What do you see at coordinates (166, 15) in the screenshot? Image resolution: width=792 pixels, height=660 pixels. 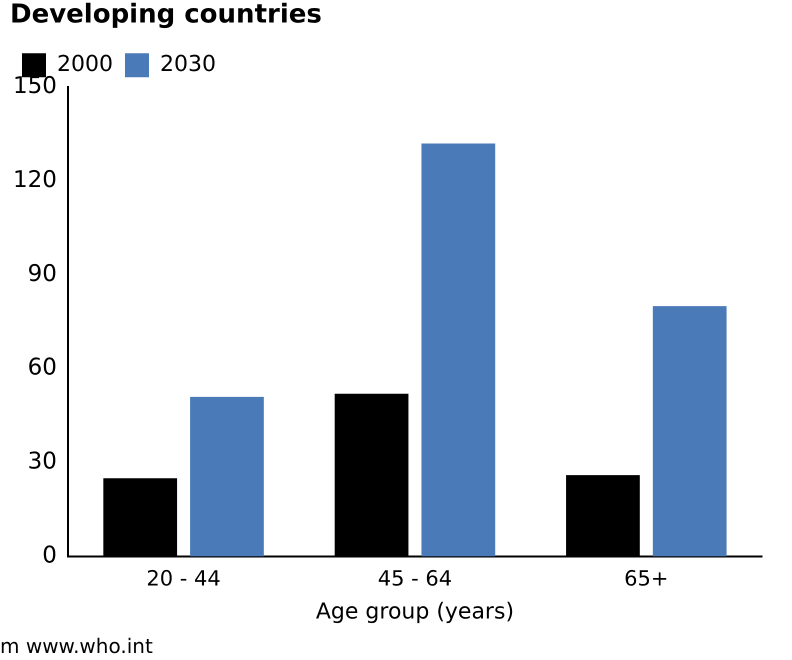 I see `chart-title: Developing countries` at bounding box center [166, 15].